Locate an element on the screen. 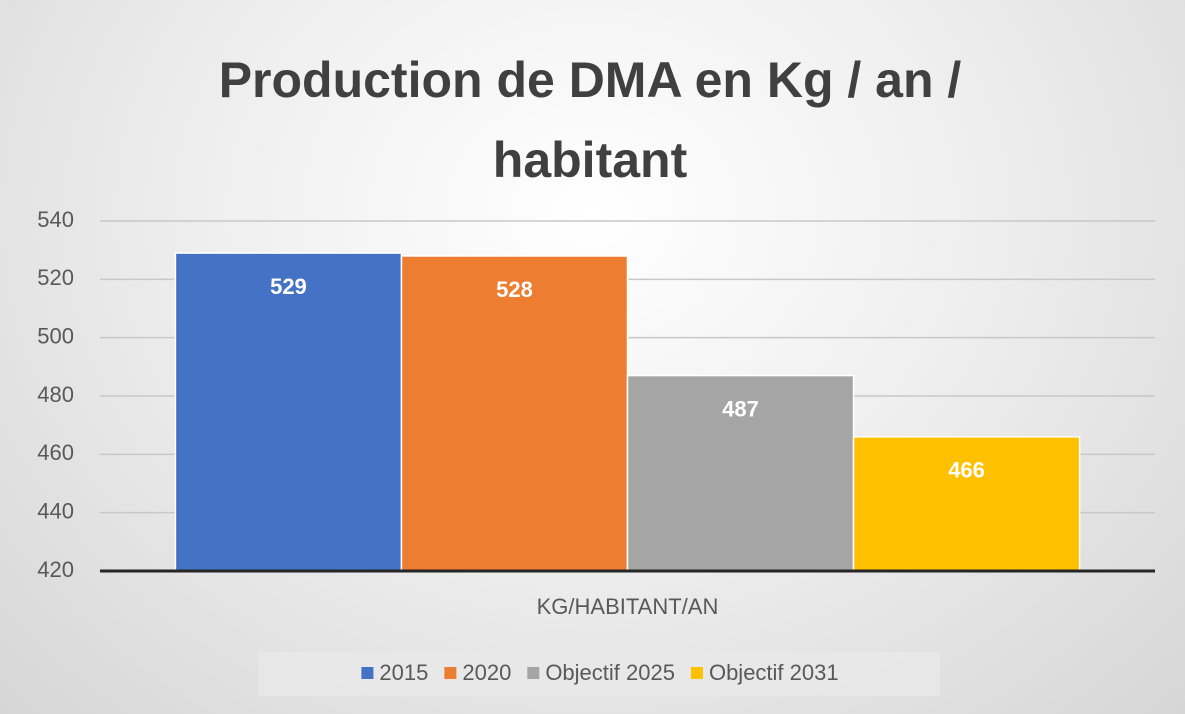 The width and height of the screenshot is (1185, 714). legend-label: Objectif 2025 is located at coordinates (610, 672).